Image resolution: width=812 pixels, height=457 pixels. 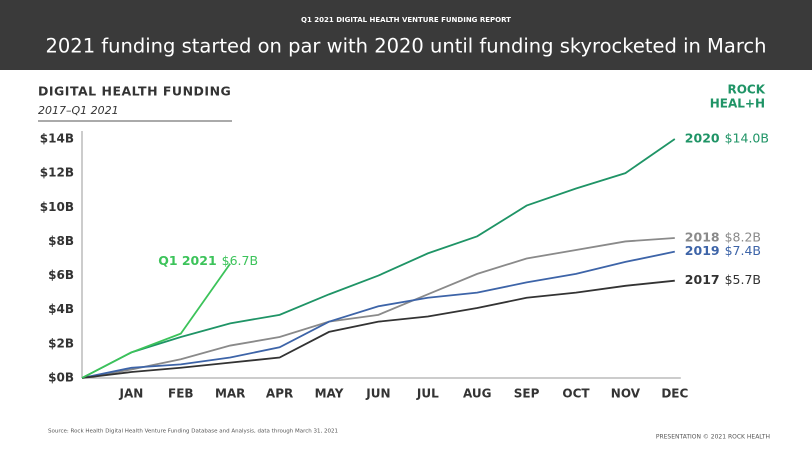 What do you see at coordinates (181, 394) in the screenshot?
I see `x-tick-label: FEB` at bounding box center [181, 394].